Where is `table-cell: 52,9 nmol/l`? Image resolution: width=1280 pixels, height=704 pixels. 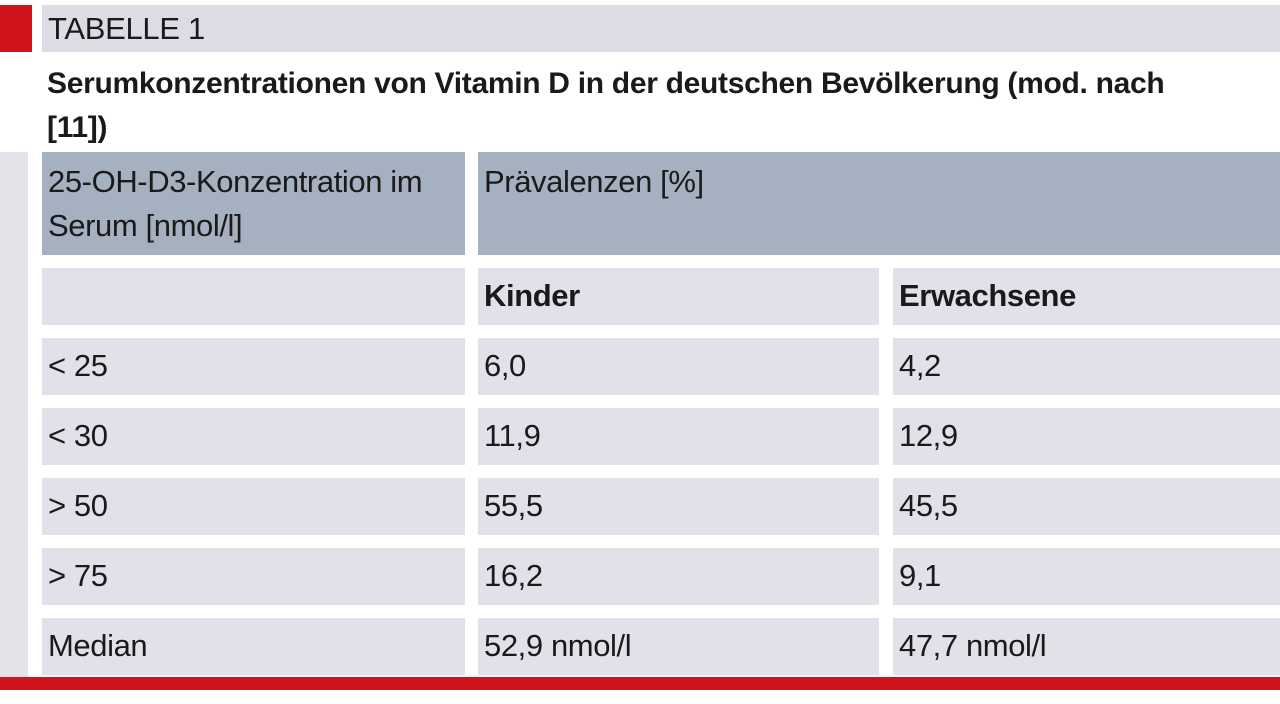 table-cell: 52,9 nmol/l is located at coordinates (678, 646).